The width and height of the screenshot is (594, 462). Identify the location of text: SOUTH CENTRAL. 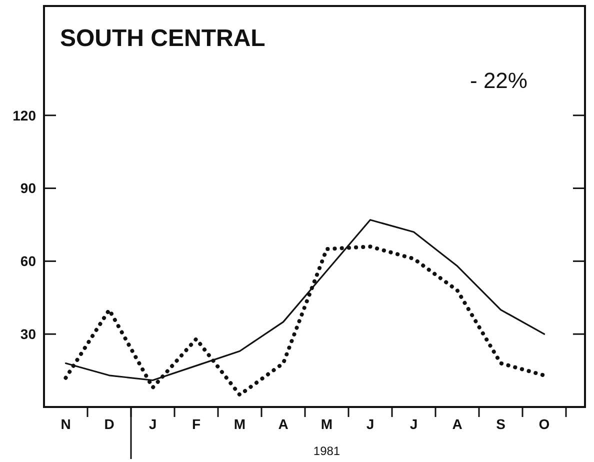
(163, 38).